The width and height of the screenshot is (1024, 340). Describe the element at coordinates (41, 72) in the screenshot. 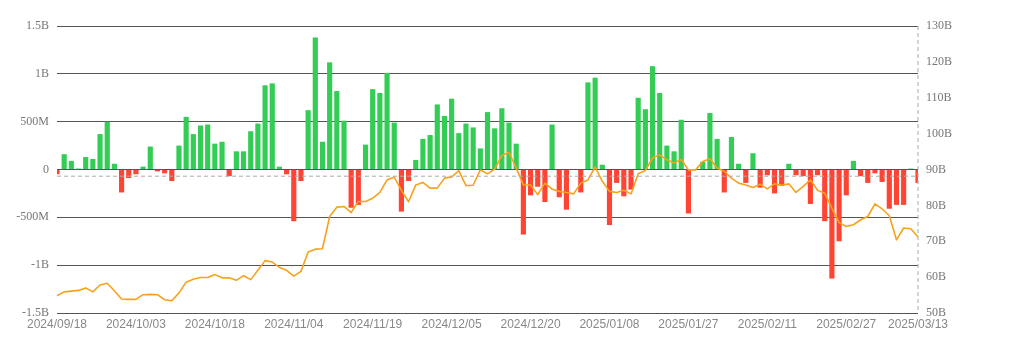

I see `y-tick-label: 1B` at that location.